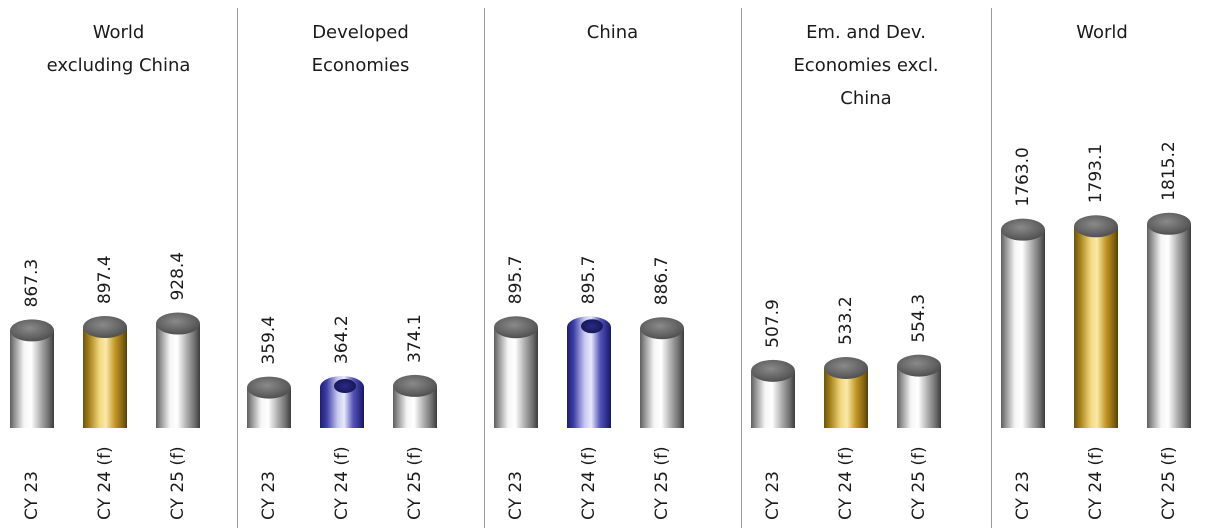 The image size is (1213, 528). I want to click on bar: 364.2 CY 24 (f), so click(342, 417).